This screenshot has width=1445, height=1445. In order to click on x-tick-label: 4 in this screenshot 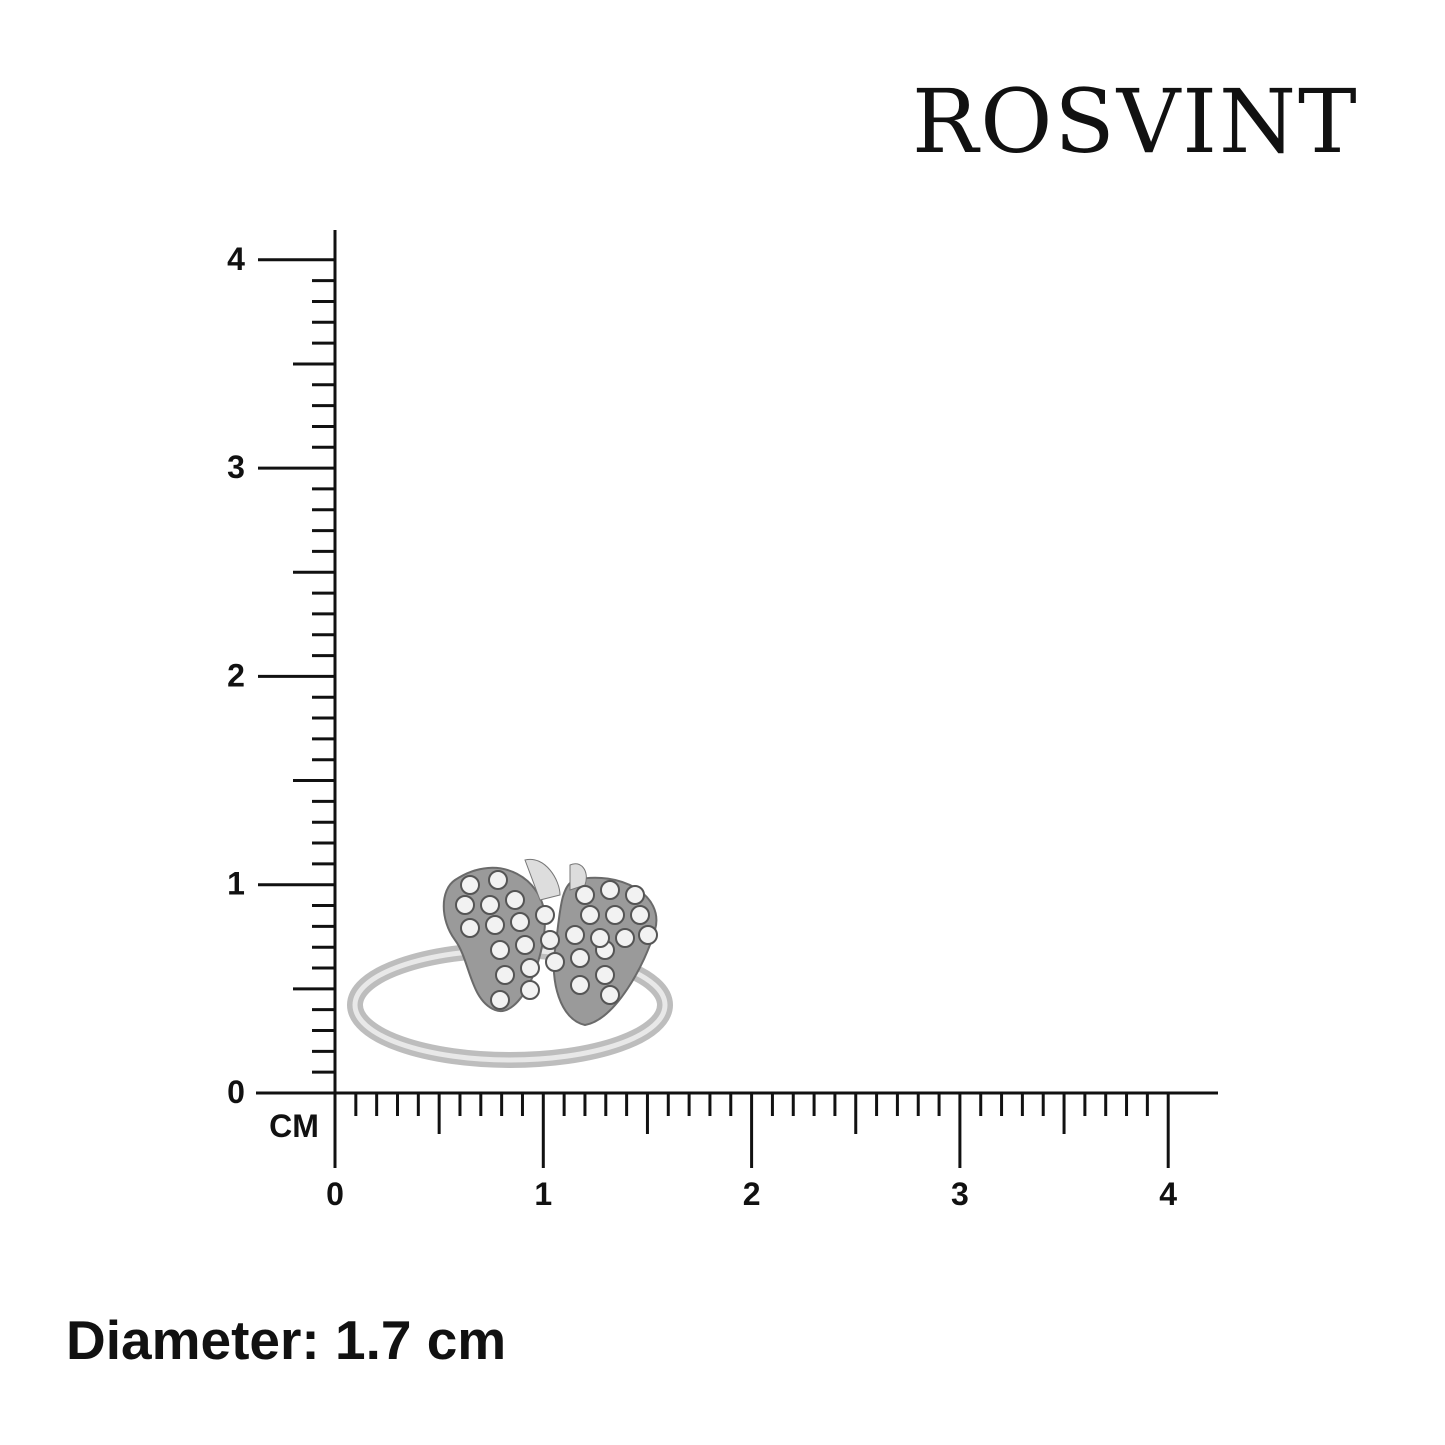, I will do `click(1168, 1194)`.